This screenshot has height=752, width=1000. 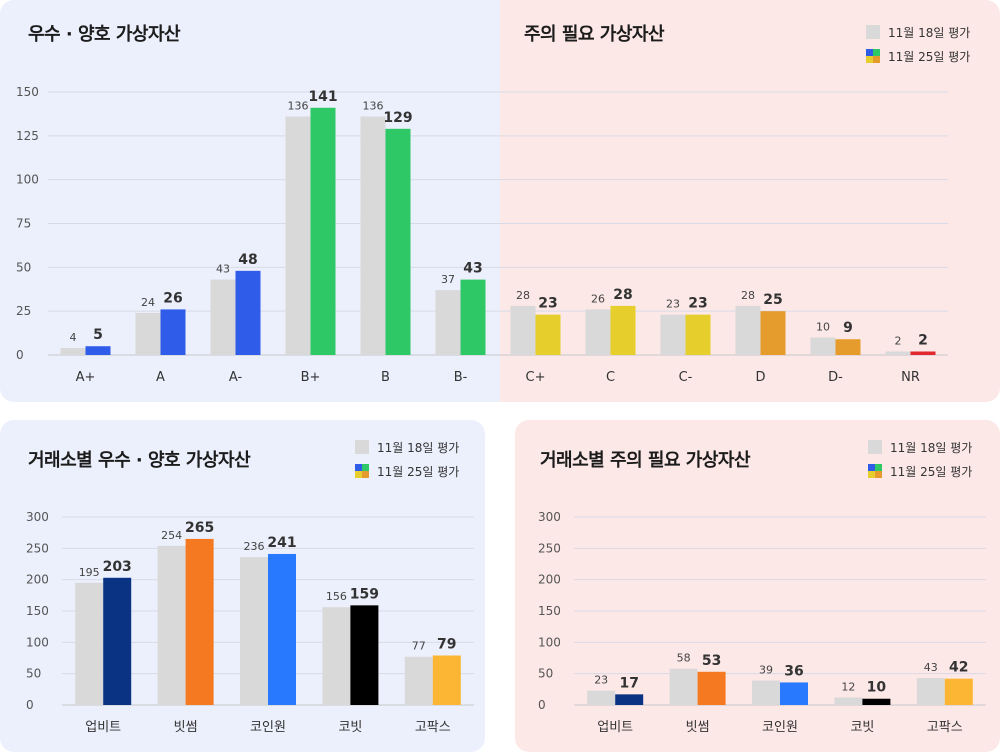 What do you see at coordinates (793, 671) in the screenshot?
I see `data-label-curr: 36` at bounding box center [793, 671].